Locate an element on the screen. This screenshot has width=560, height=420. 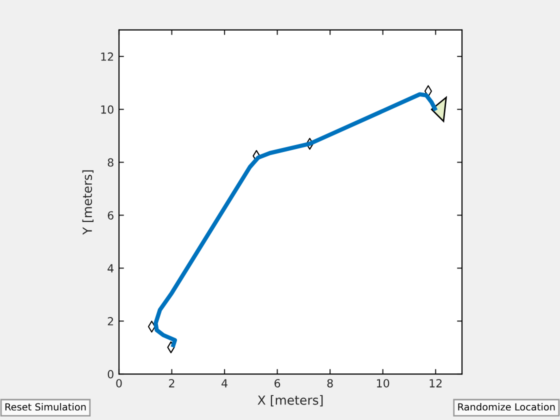
y-tick-label: 0 is located at coordinates (111, 374).